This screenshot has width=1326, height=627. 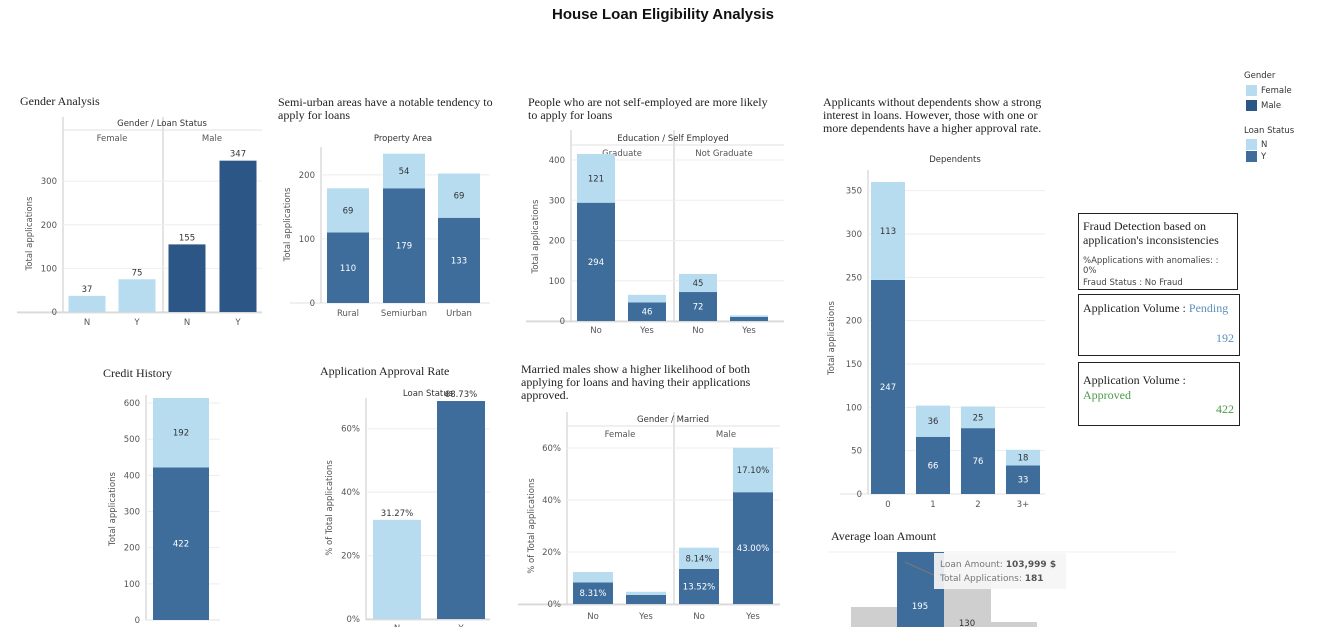 I want to click on property-y-tick-label: 0, so click(x=312, y=304).